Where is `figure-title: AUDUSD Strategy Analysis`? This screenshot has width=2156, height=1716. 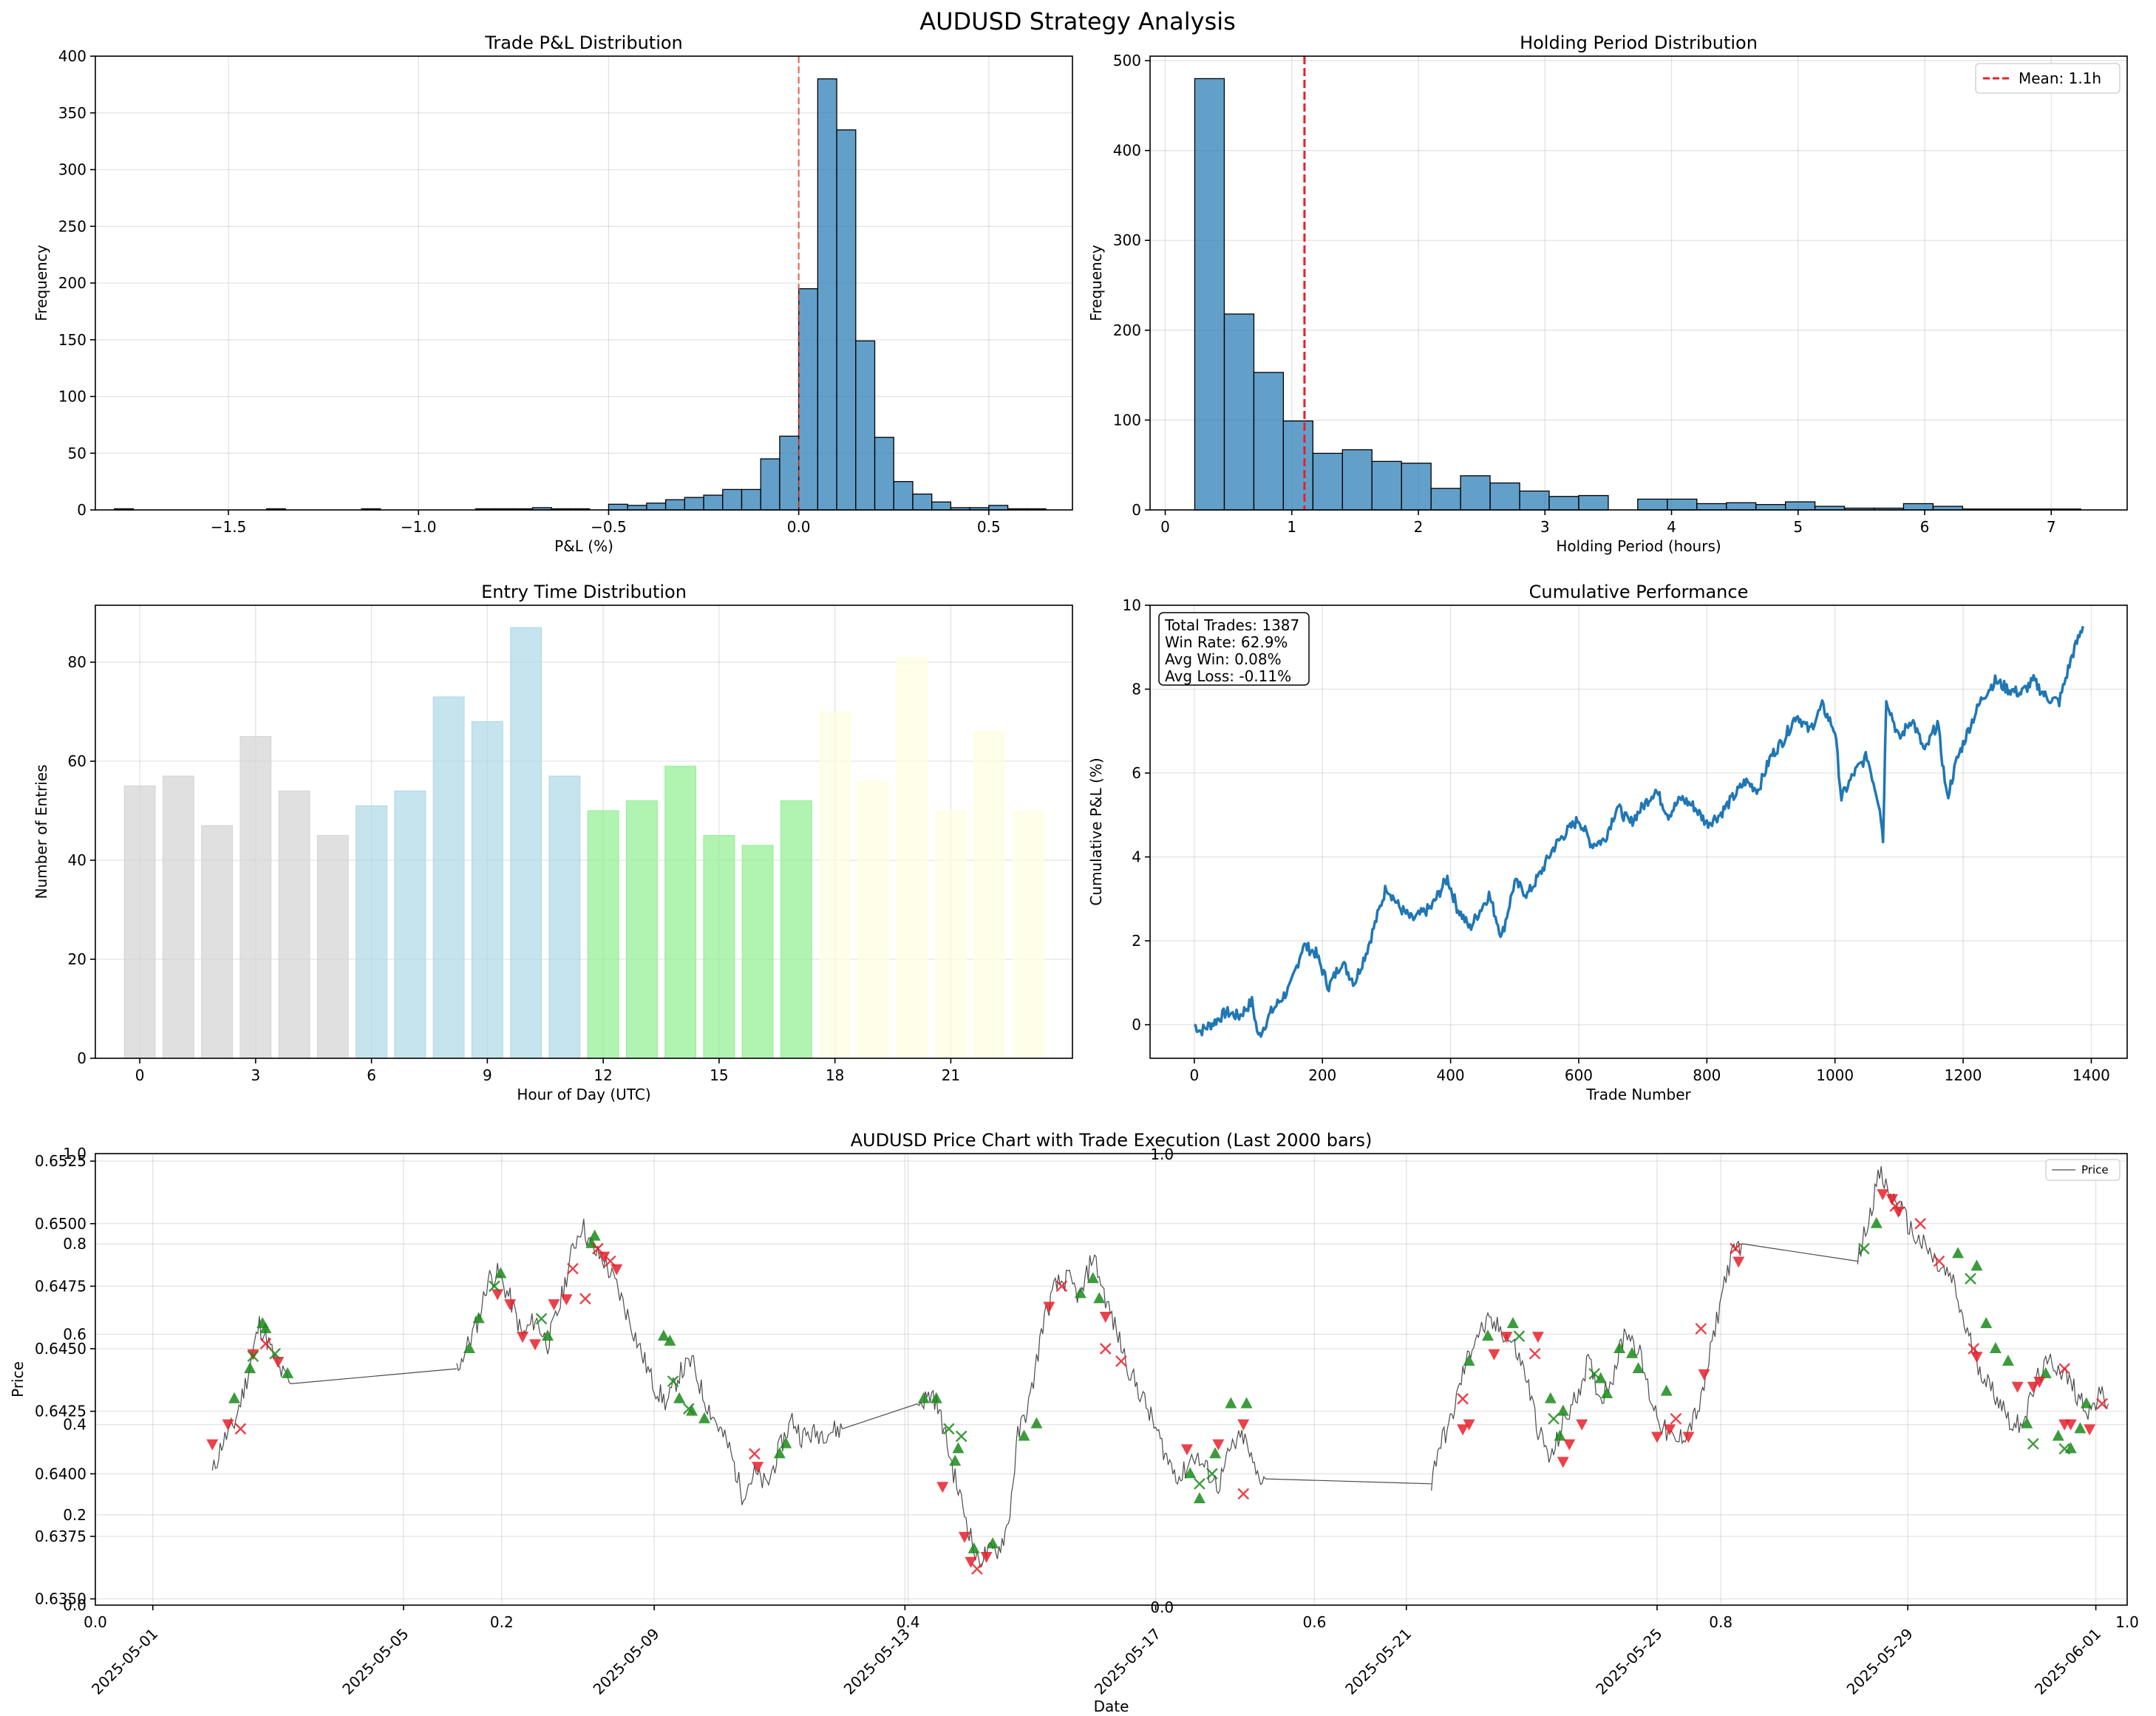 figure-title: AUDUSD Strategy Analysis is located at coordinates (1077, 21).